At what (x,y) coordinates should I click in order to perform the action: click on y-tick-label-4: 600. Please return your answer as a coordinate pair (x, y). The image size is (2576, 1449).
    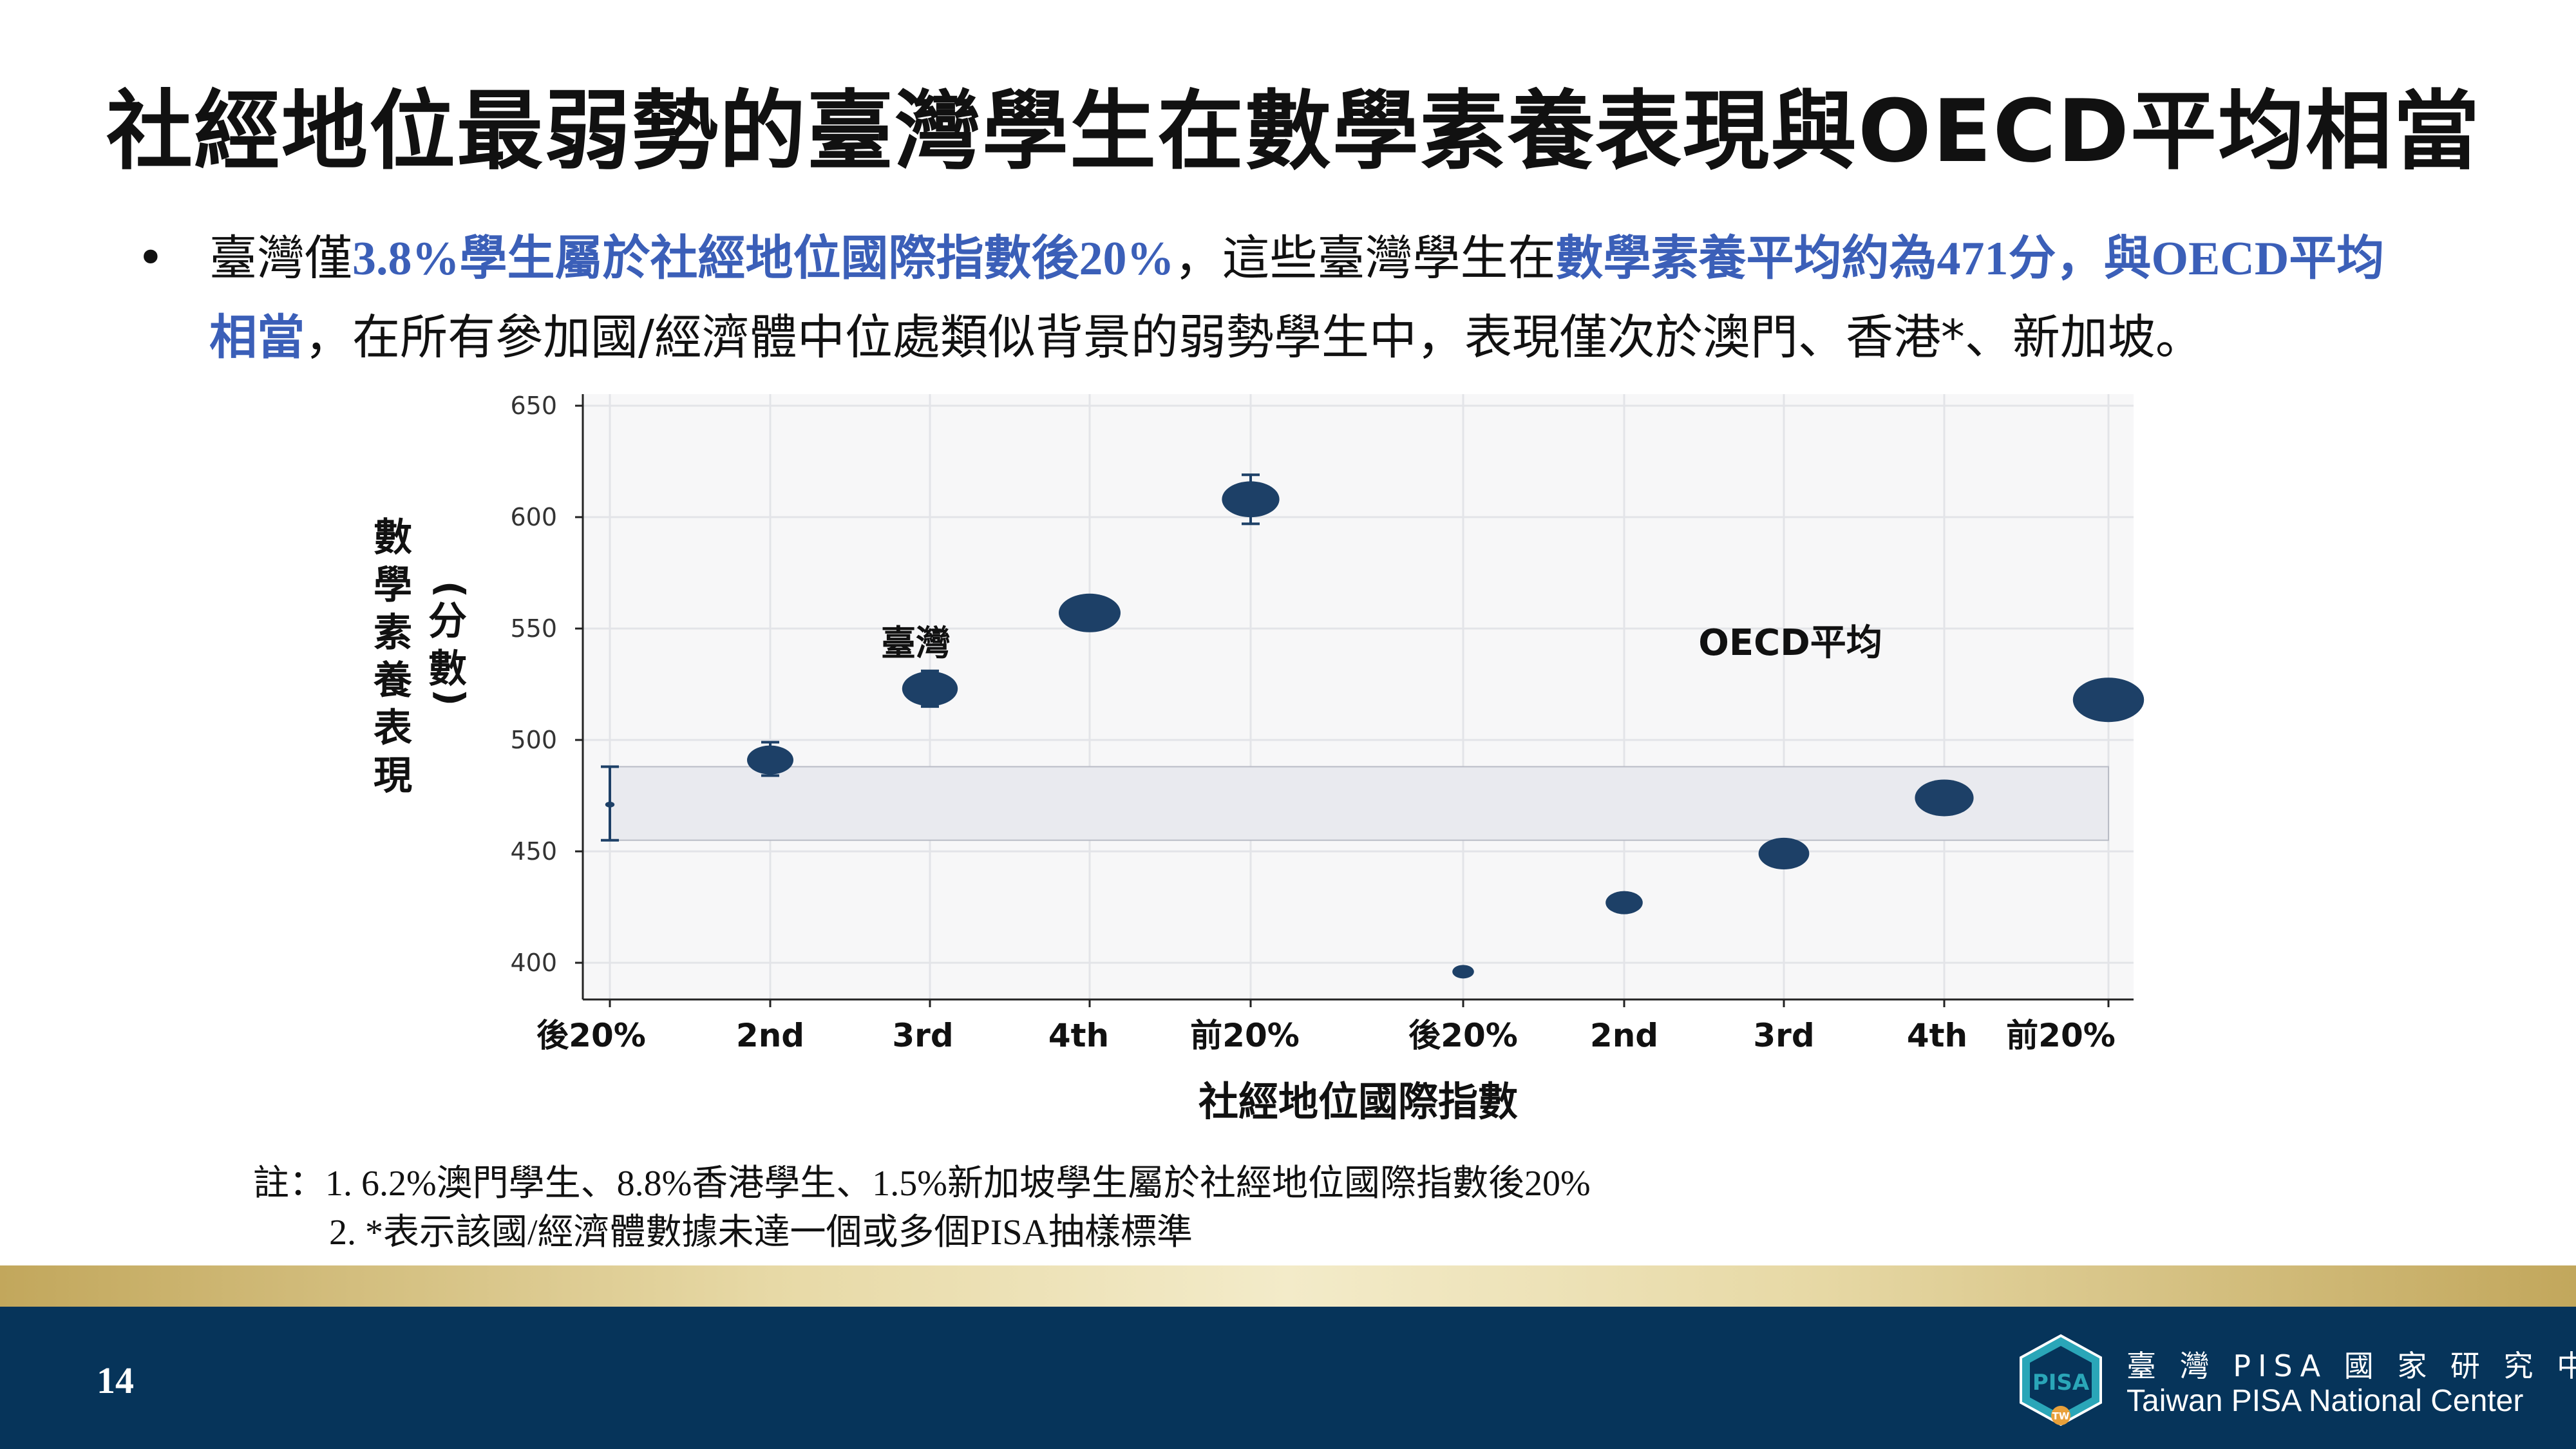
    Looking at the image, I should click on (533, 517).